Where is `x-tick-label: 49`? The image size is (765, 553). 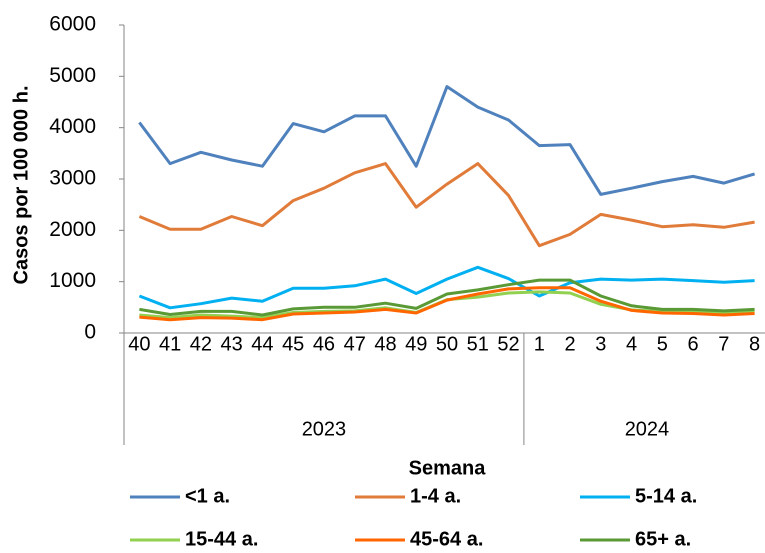 x-tick-label: 49 is located at coordinates (416, 344).